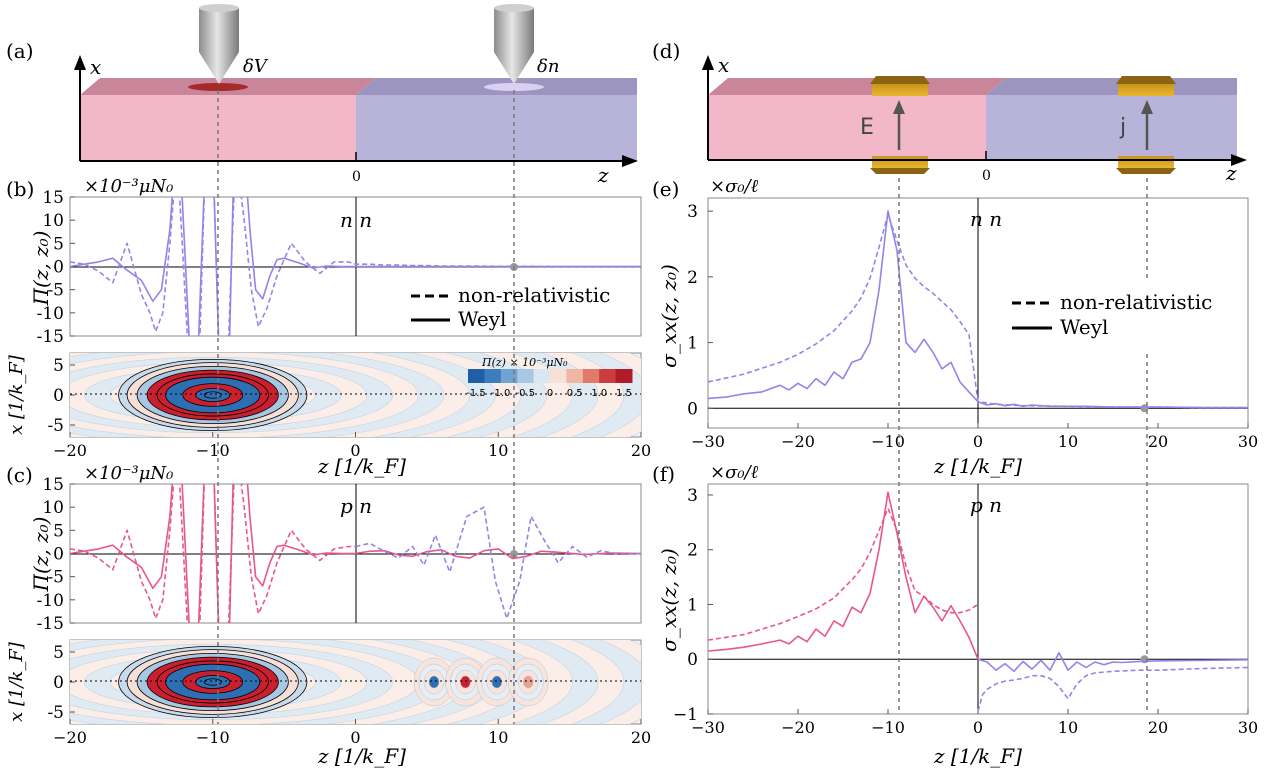  What do you see at coordinates (603, 175) in the screenshot?
I see `axis-z-label-a: z` at bounding box center [603, 175].